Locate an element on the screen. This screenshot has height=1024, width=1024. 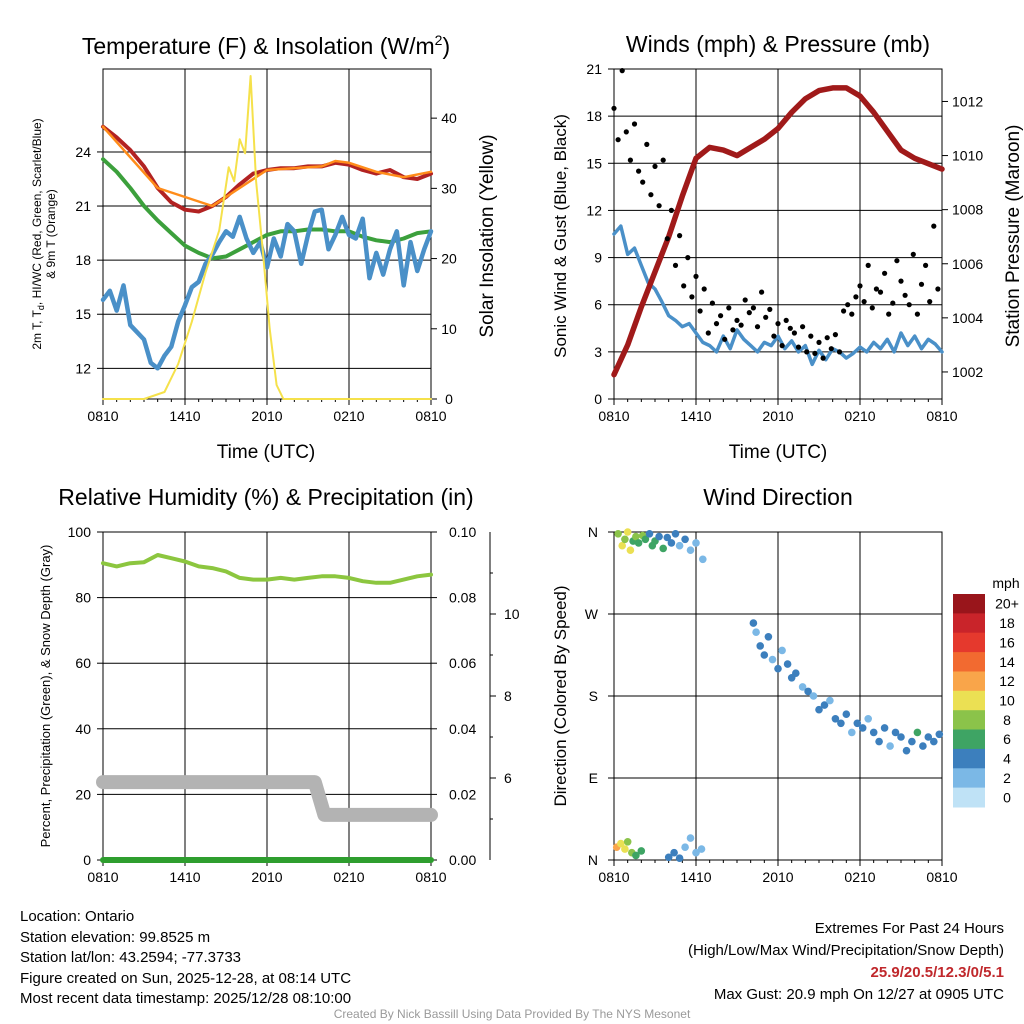
wind-y2-tick-label: 1002 is located at coordinates (967, 372).